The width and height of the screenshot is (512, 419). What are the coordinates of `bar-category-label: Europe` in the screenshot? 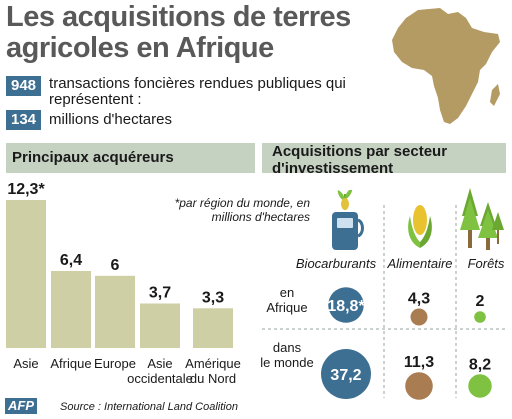 It's located at (115, 363).